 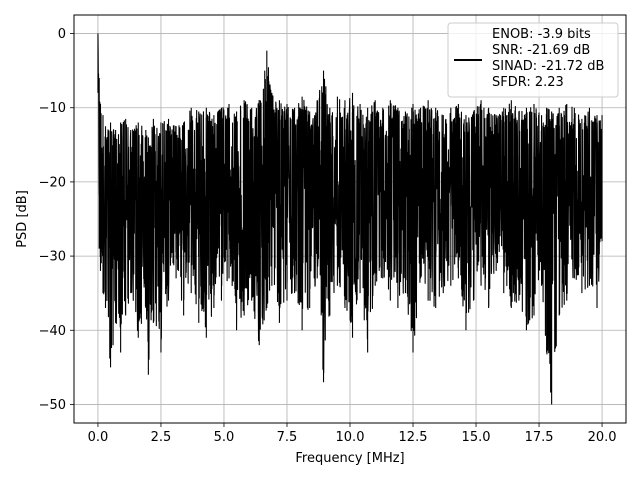 What do you see at coordinates (52, 331) in the screenshot?
I see `y-tick-label: −40` at bounding box center [52, 331].